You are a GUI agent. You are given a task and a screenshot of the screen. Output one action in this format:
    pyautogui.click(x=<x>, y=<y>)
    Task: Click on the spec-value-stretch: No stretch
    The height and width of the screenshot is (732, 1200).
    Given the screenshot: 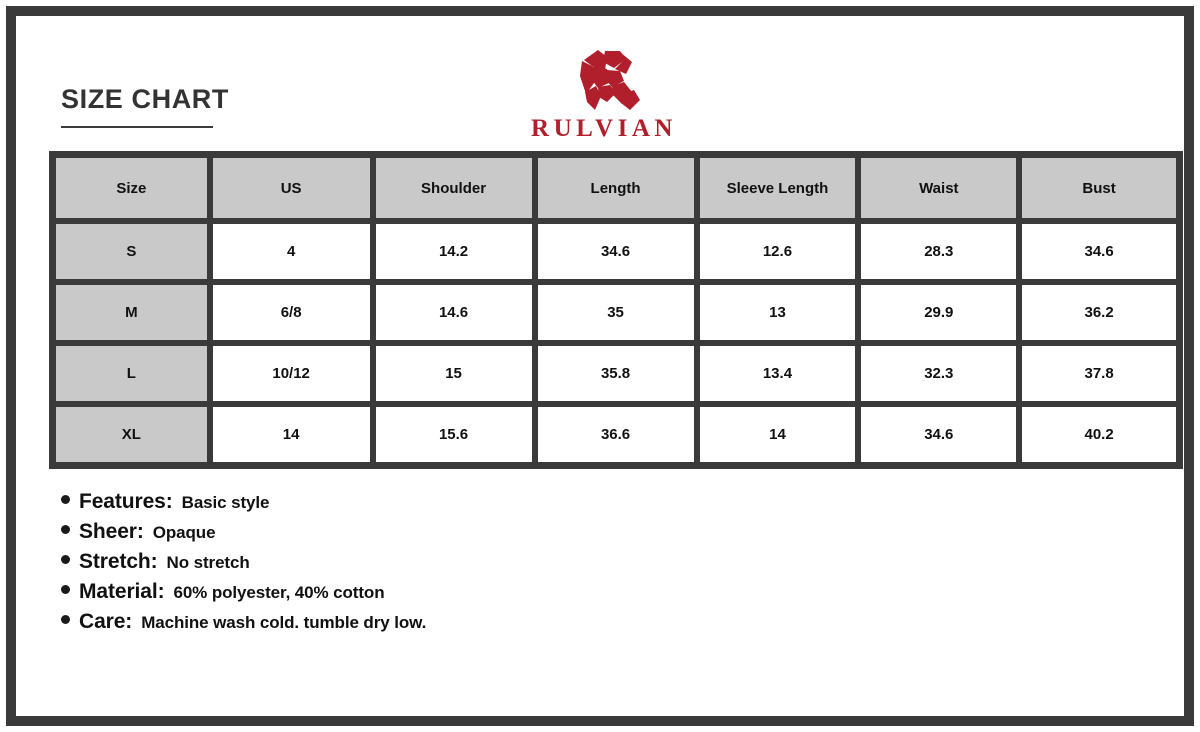 What is the action you would take?
    pyautogui.click(x=208, y=562)
    